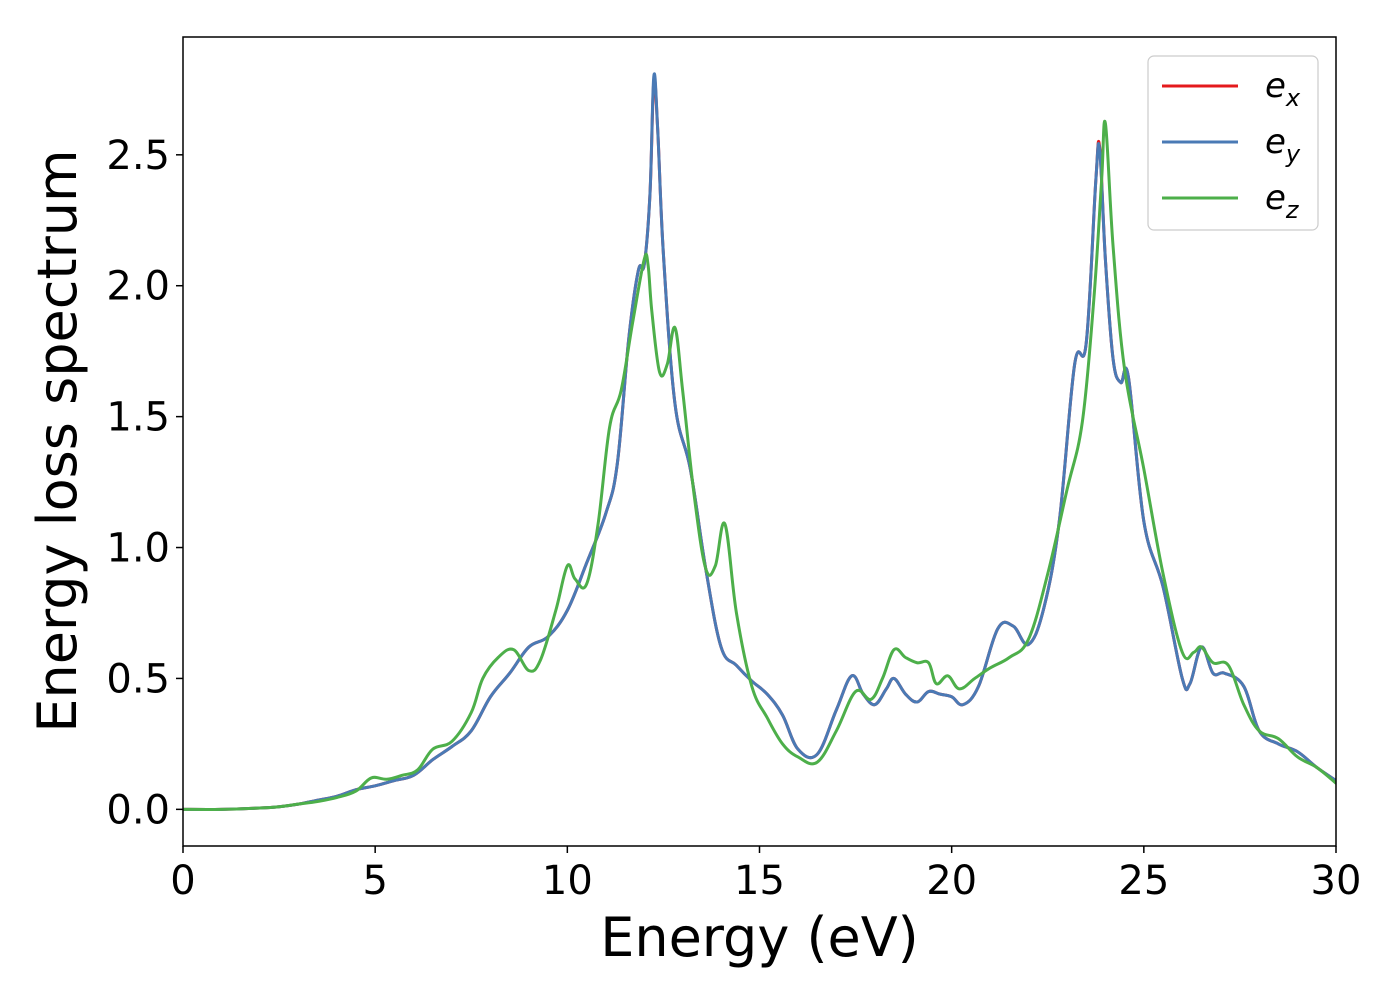 This screenshot has width=1400, height=1000. I want to click on x-tick-label: 10, so click(567, 881).